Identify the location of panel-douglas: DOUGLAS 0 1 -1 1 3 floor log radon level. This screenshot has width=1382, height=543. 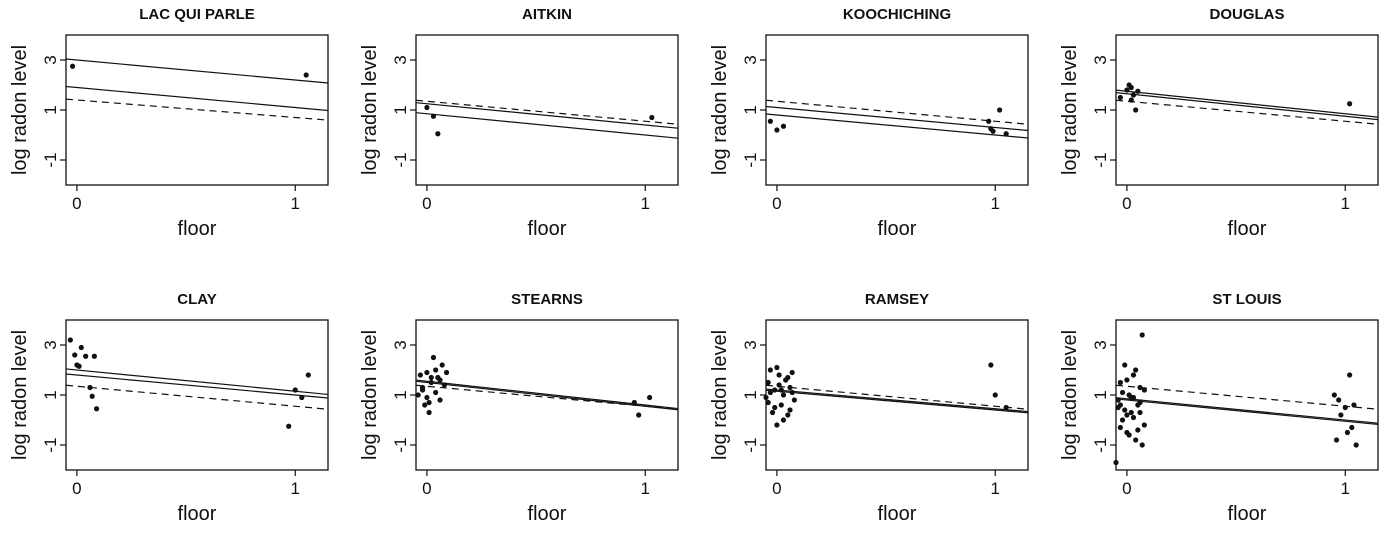
(1219, 123).